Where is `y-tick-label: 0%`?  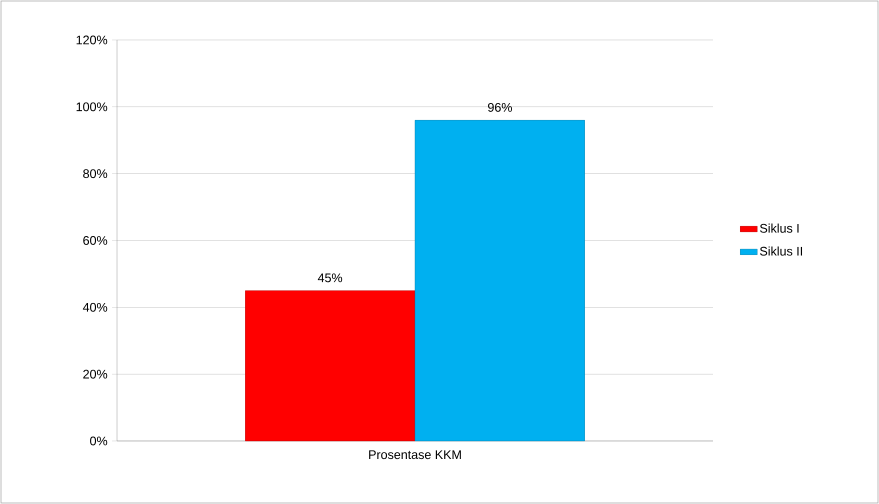 y-tick-label: 0% is located at coordinates (99, 441).